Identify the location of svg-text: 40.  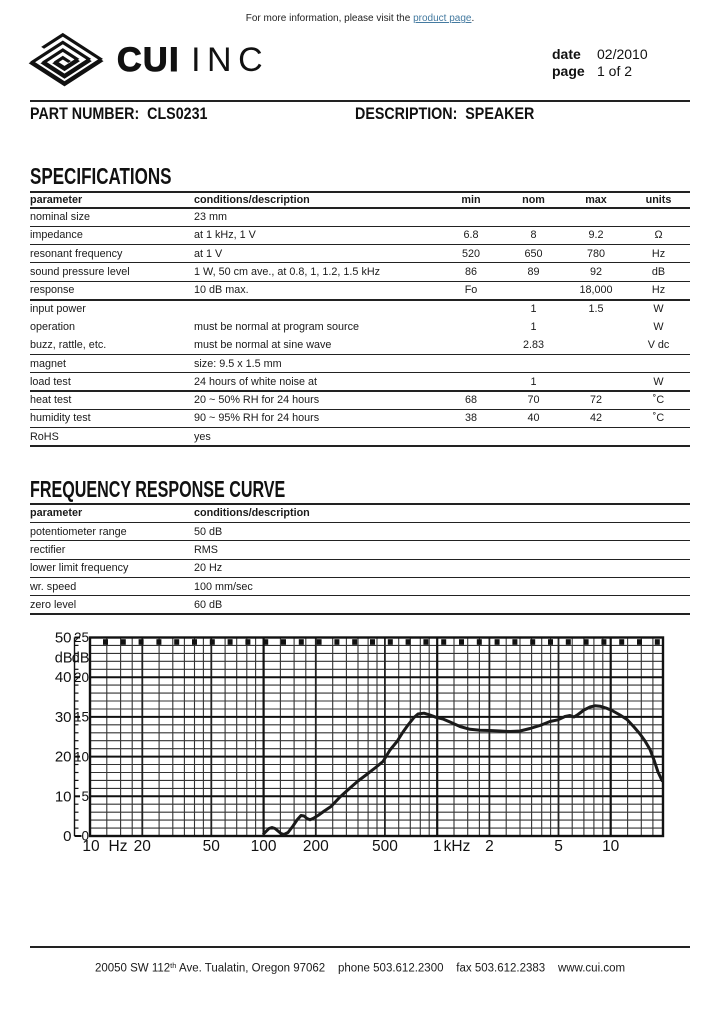
(63, 677).